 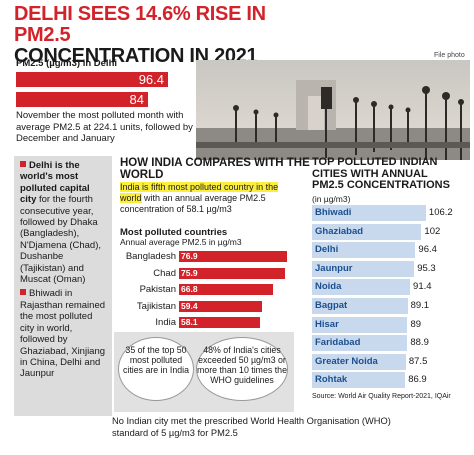 What do you see at coordinates (417, 380) in the screenshot?
I see `city-value: 86.9` at bounding box center [417, 380].